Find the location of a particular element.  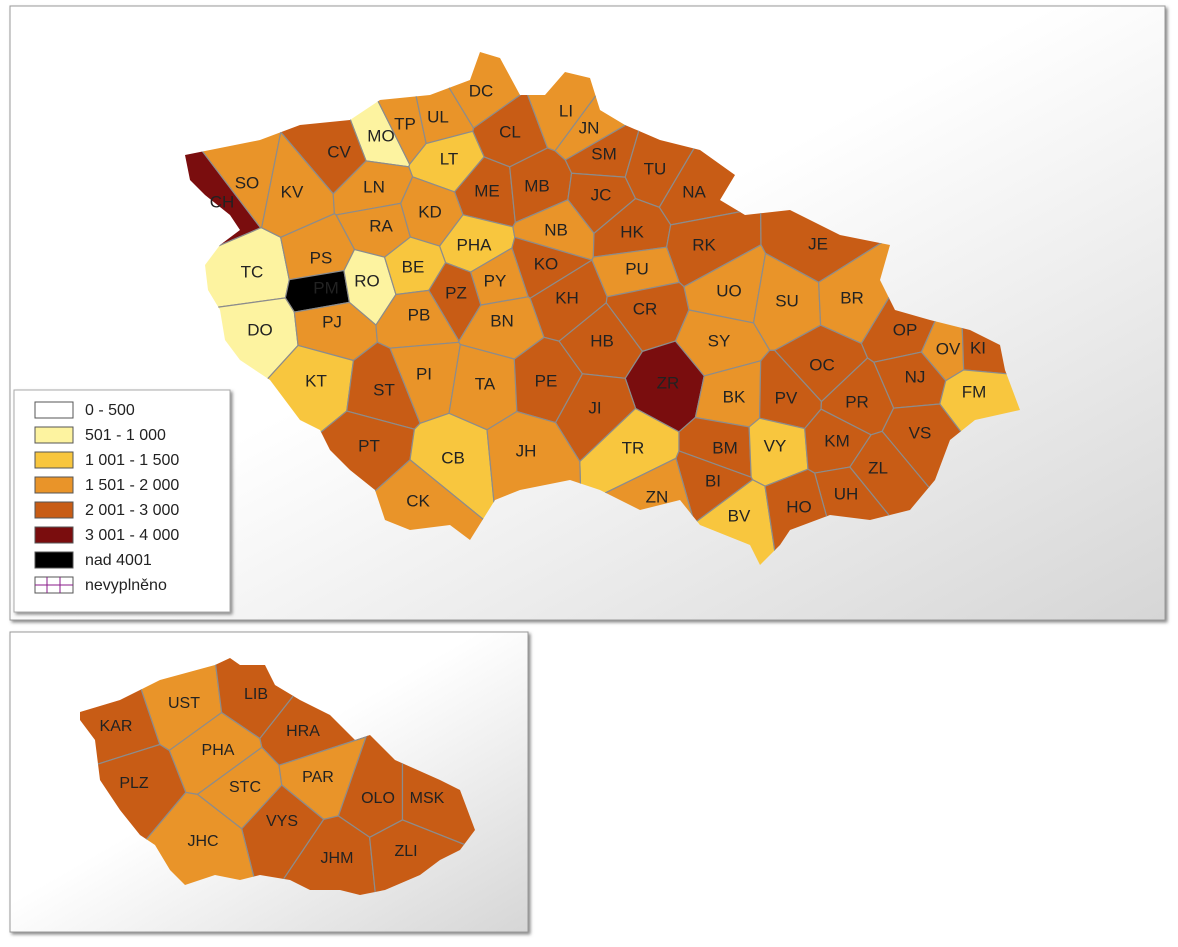

area-label: RA is located at coordinates (381, 225).